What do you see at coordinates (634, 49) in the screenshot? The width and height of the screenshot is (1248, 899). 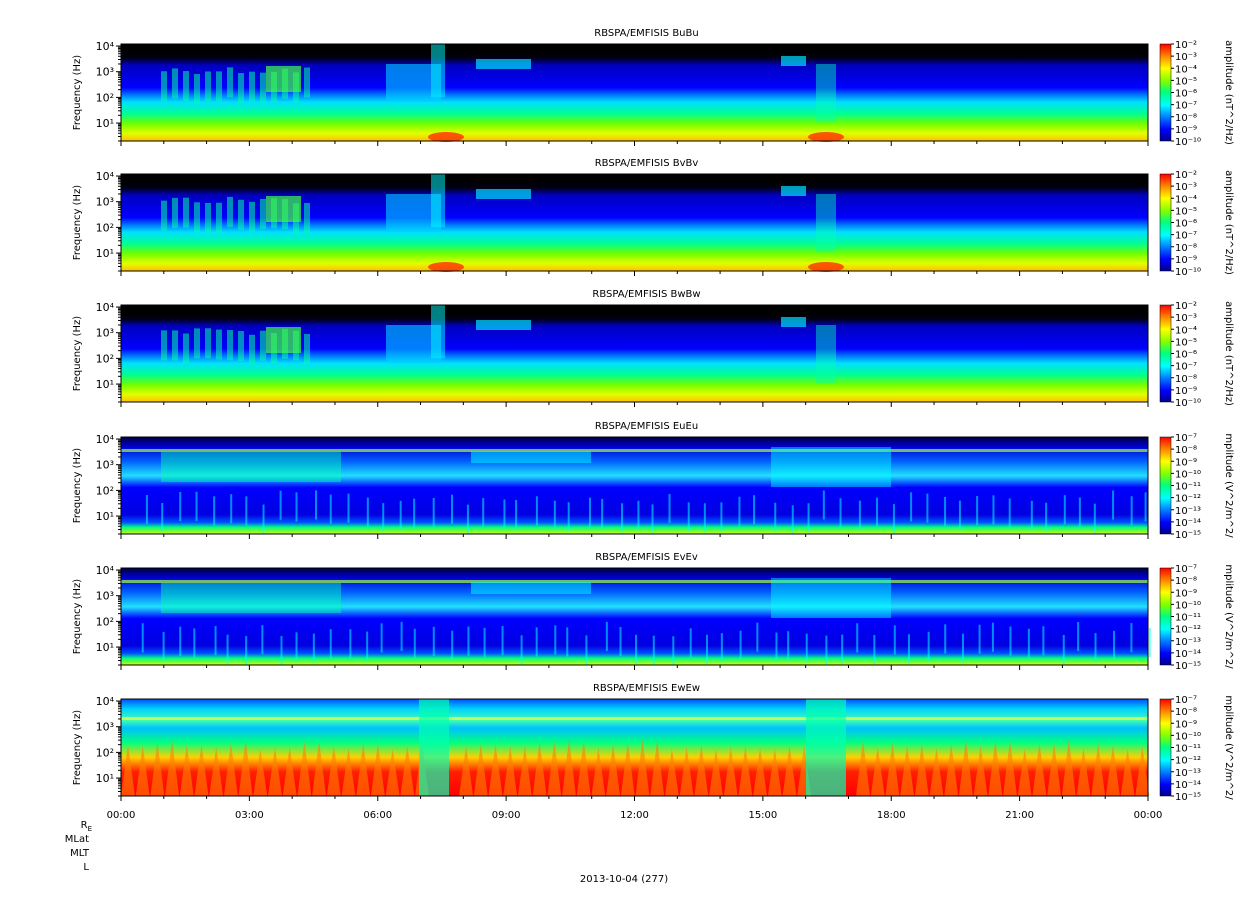 I see `no-data-region` at bounding box center [634, 49].